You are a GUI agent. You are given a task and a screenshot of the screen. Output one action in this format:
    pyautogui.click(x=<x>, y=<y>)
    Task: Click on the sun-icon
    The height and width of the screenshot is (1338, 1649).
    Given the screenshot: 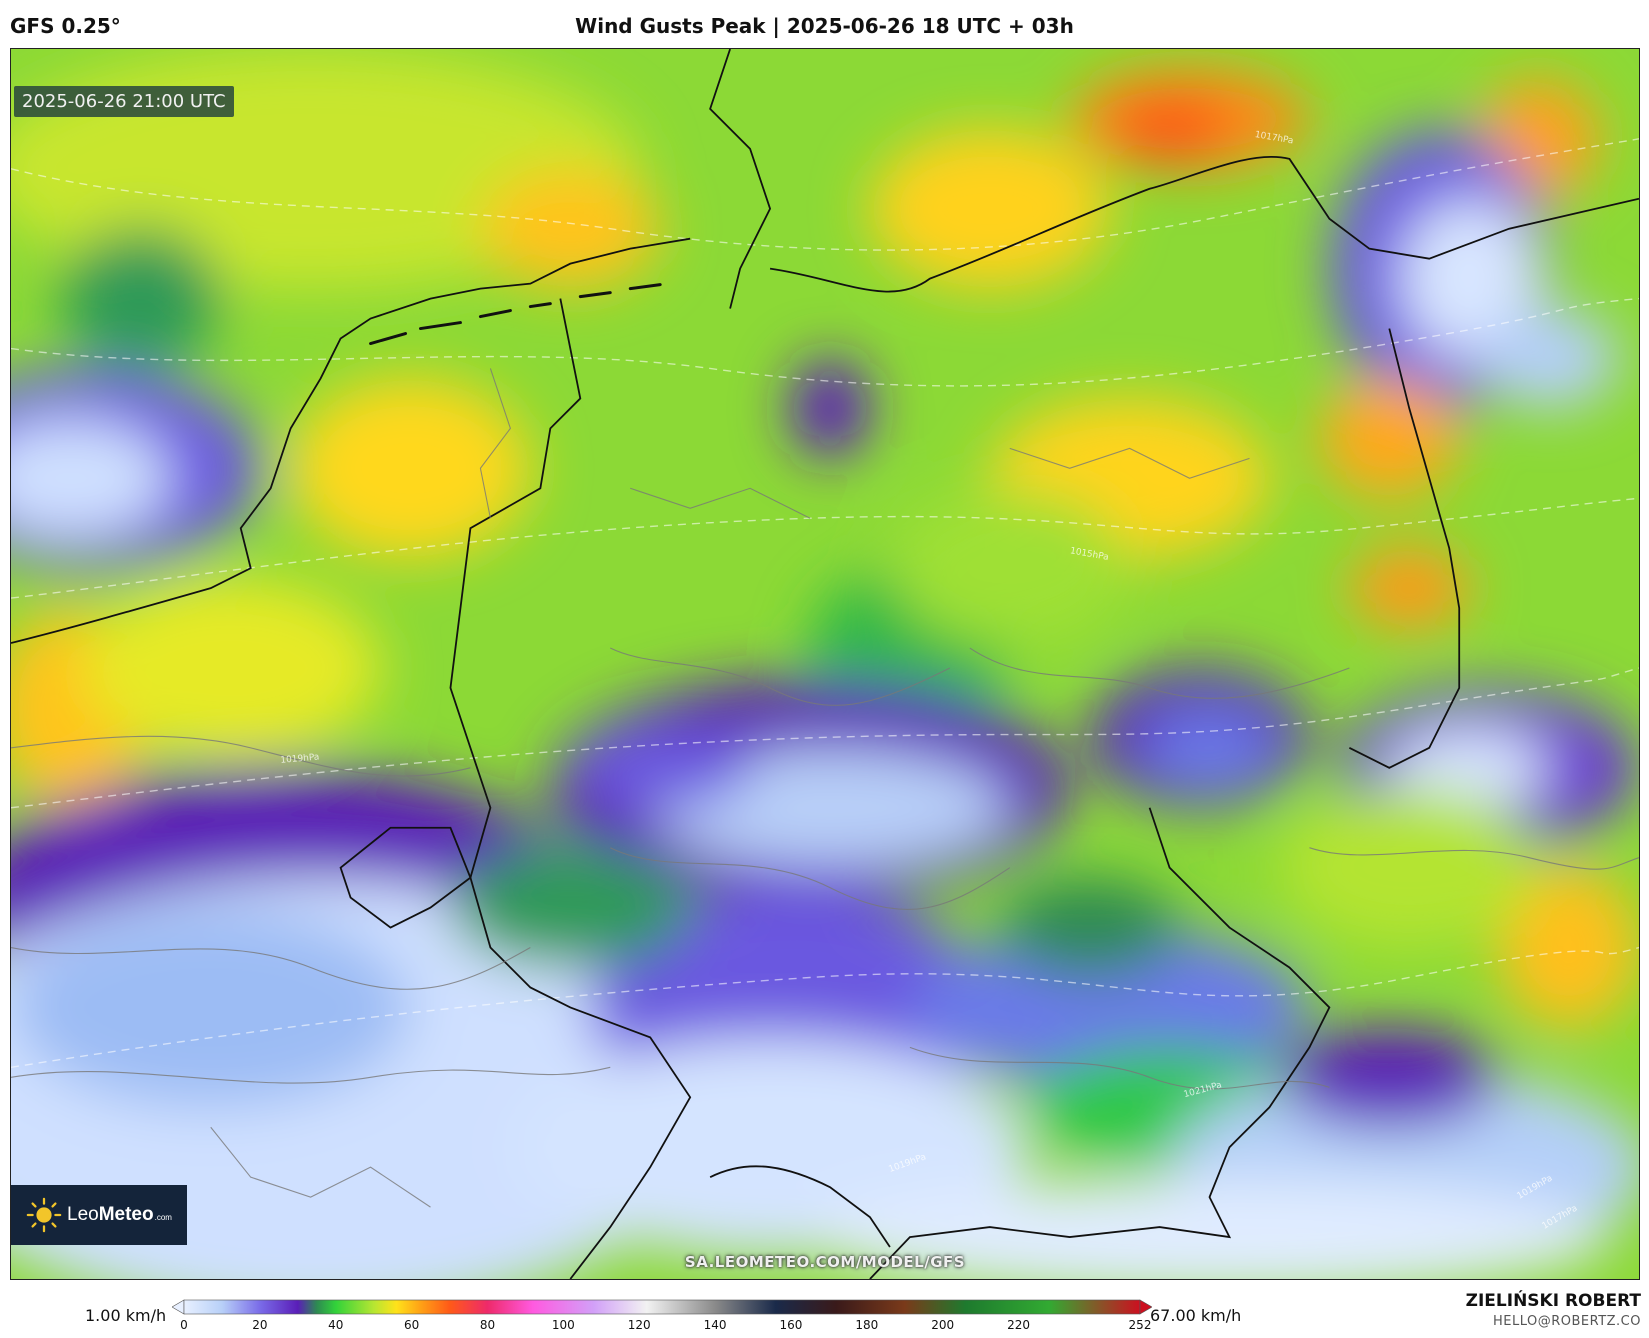 What is the action you would take?
    pyautogui.click(x=44, y=1215)
    